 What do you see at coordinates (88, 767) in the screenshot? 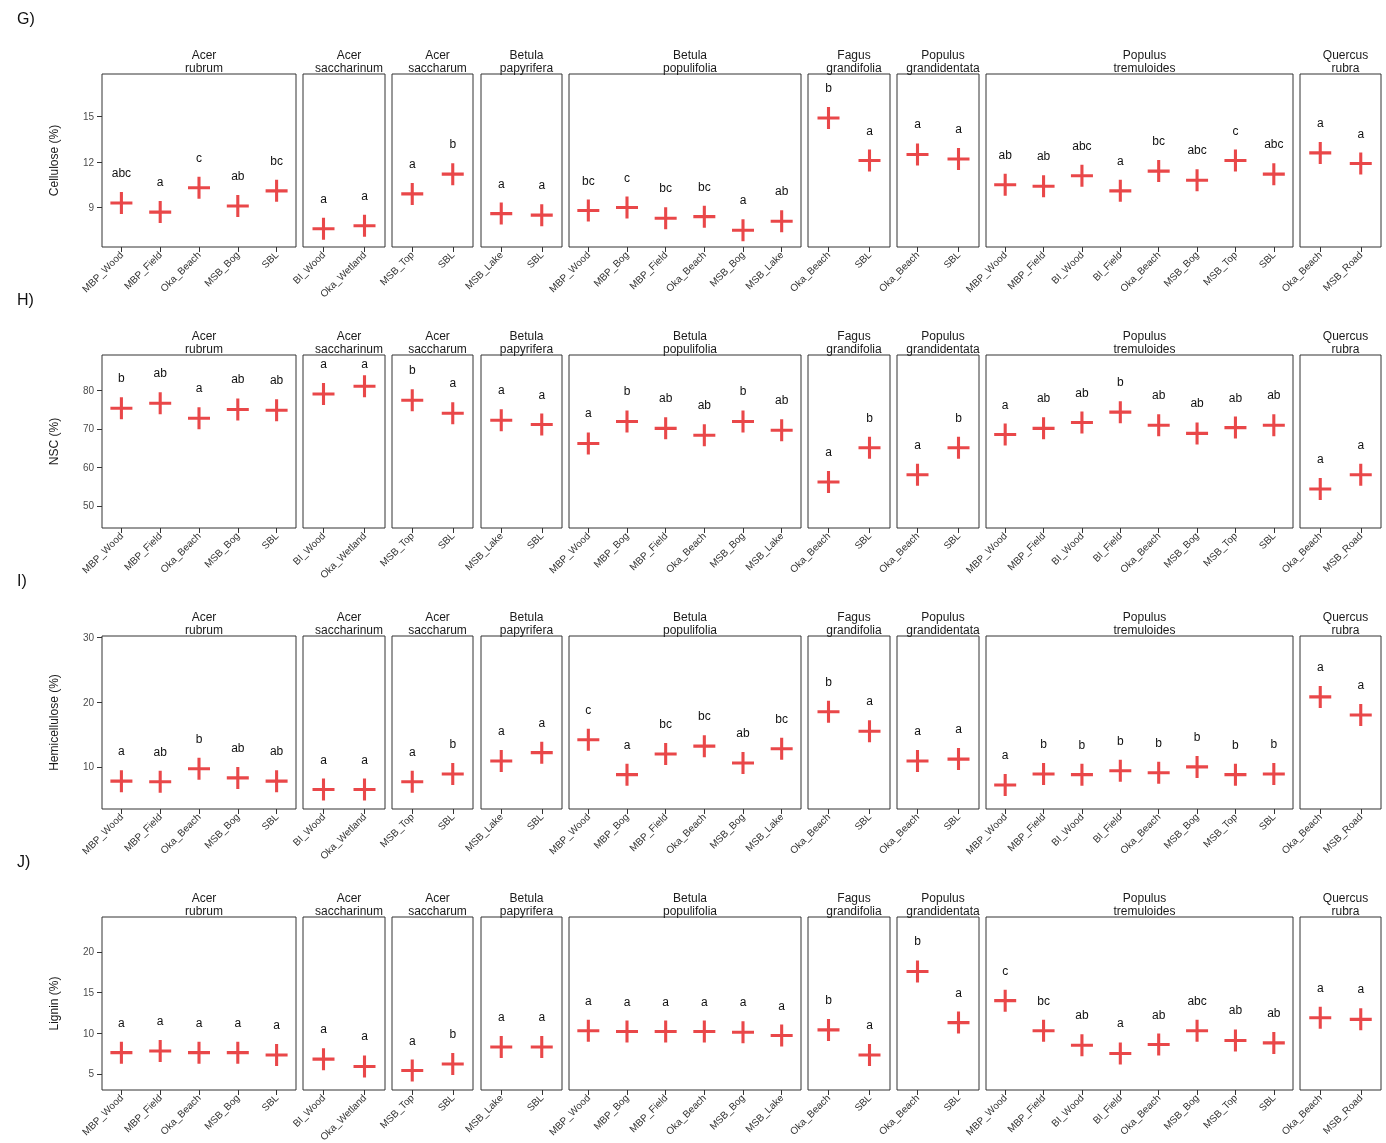
I see `y-tick-label: 10` at bounding box center [88, 767].